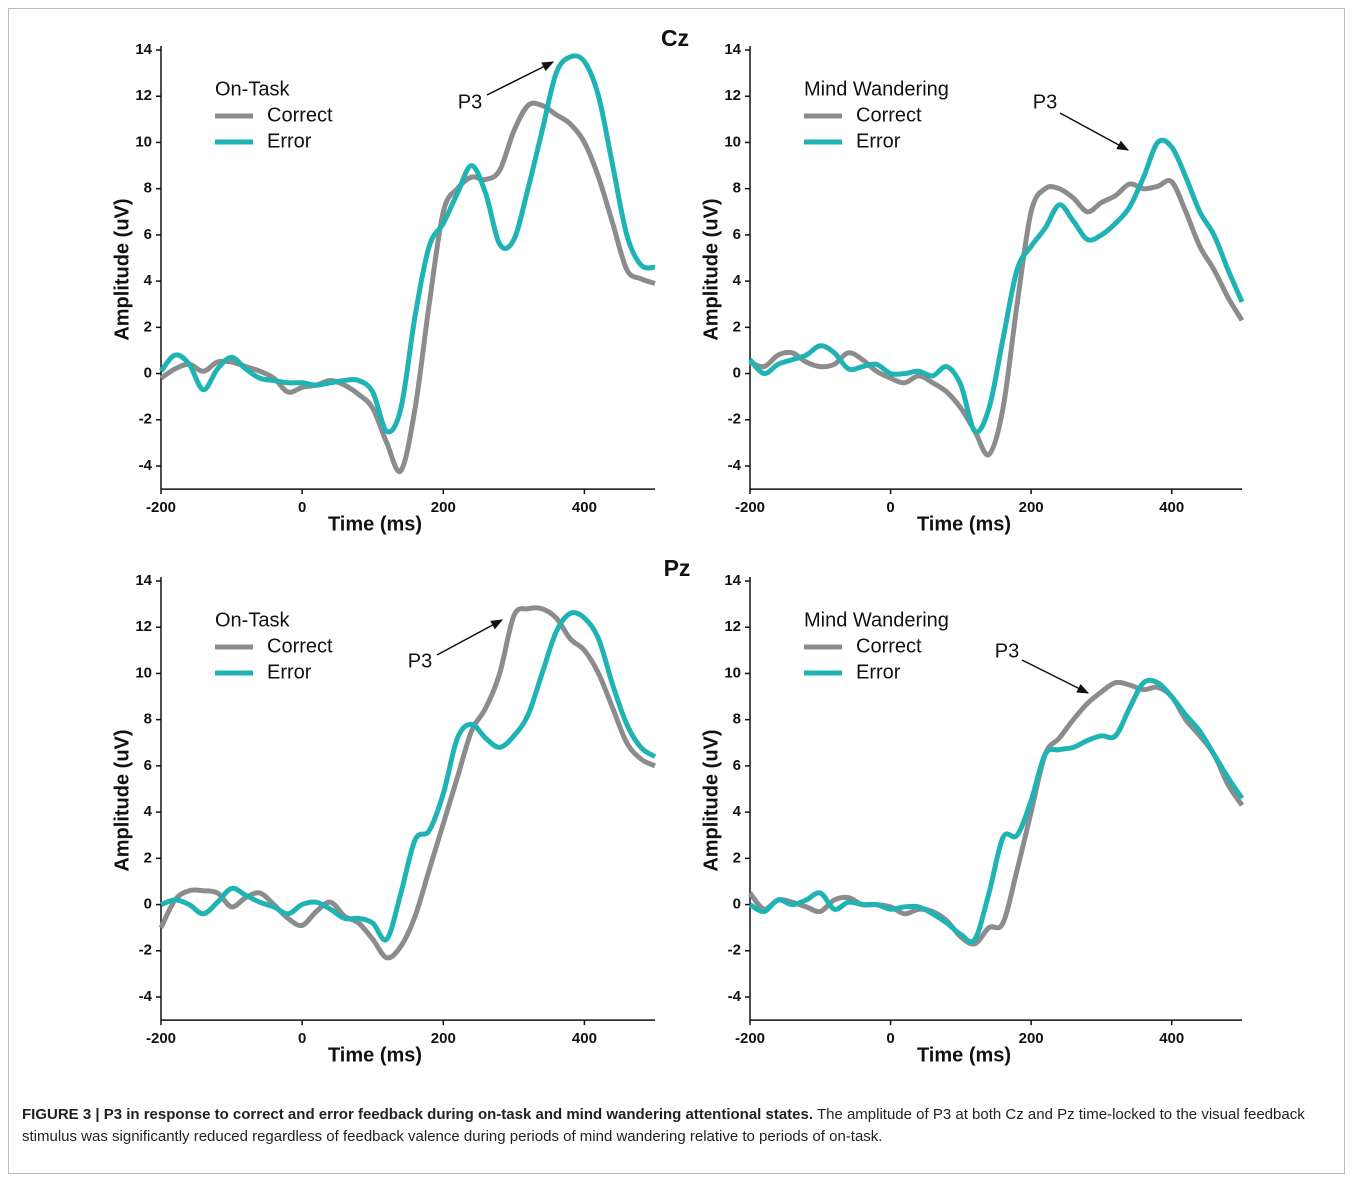  What do you see at coordinates (677, 568) in the screenshot?
I see `row-label: Pz` at bounding box center [677, 568].